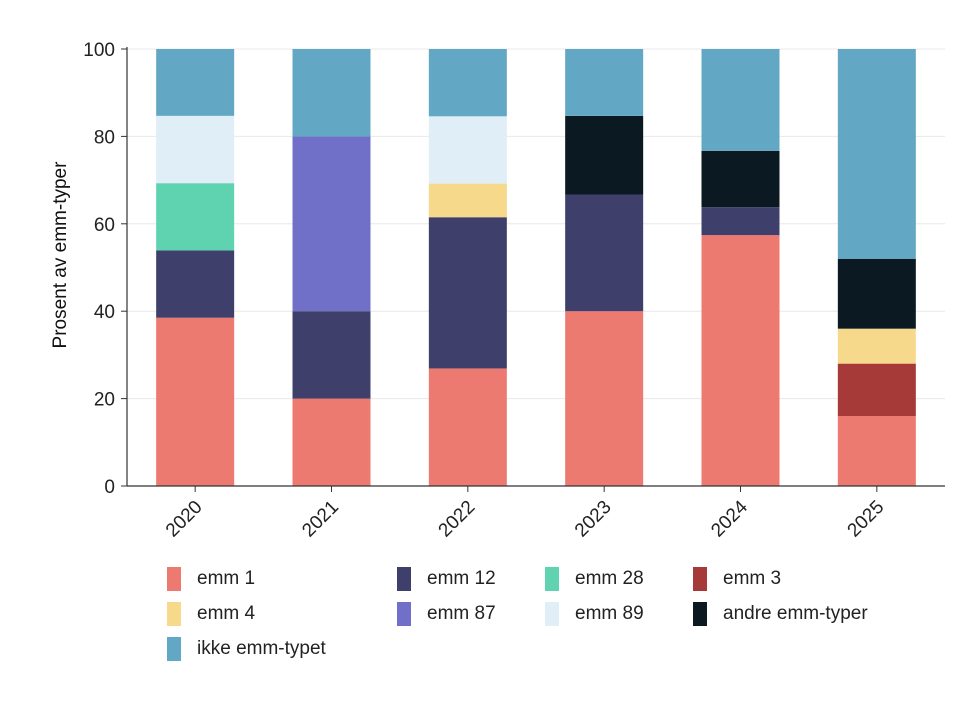 This screenshot has width=970, height=705. Describe the element at coordinates (752, 578) in the screenshot. I see `legend-label: emm 3` at that location.